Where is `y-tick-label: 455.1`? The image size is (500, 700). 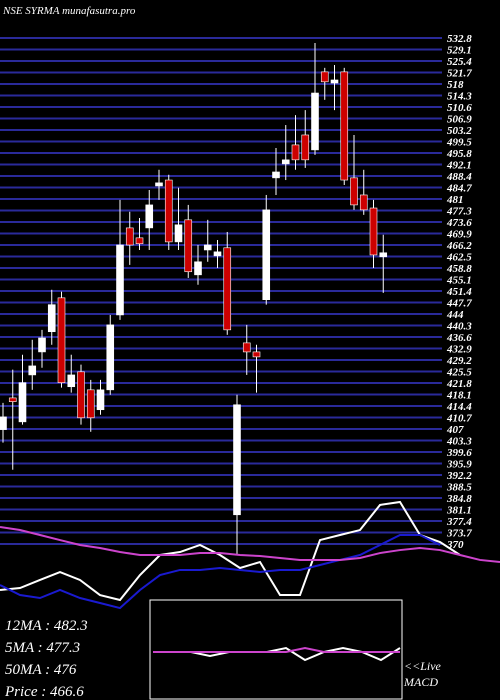
y-tick-label: 455.1 is located at coordinates (459, 281).